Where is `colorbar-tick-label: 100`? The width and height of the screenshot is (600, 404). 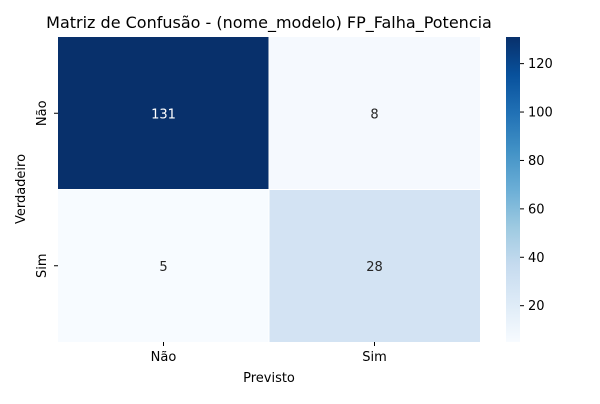
colorbar-tick-label: 100 is located at coordinates (540, 113).